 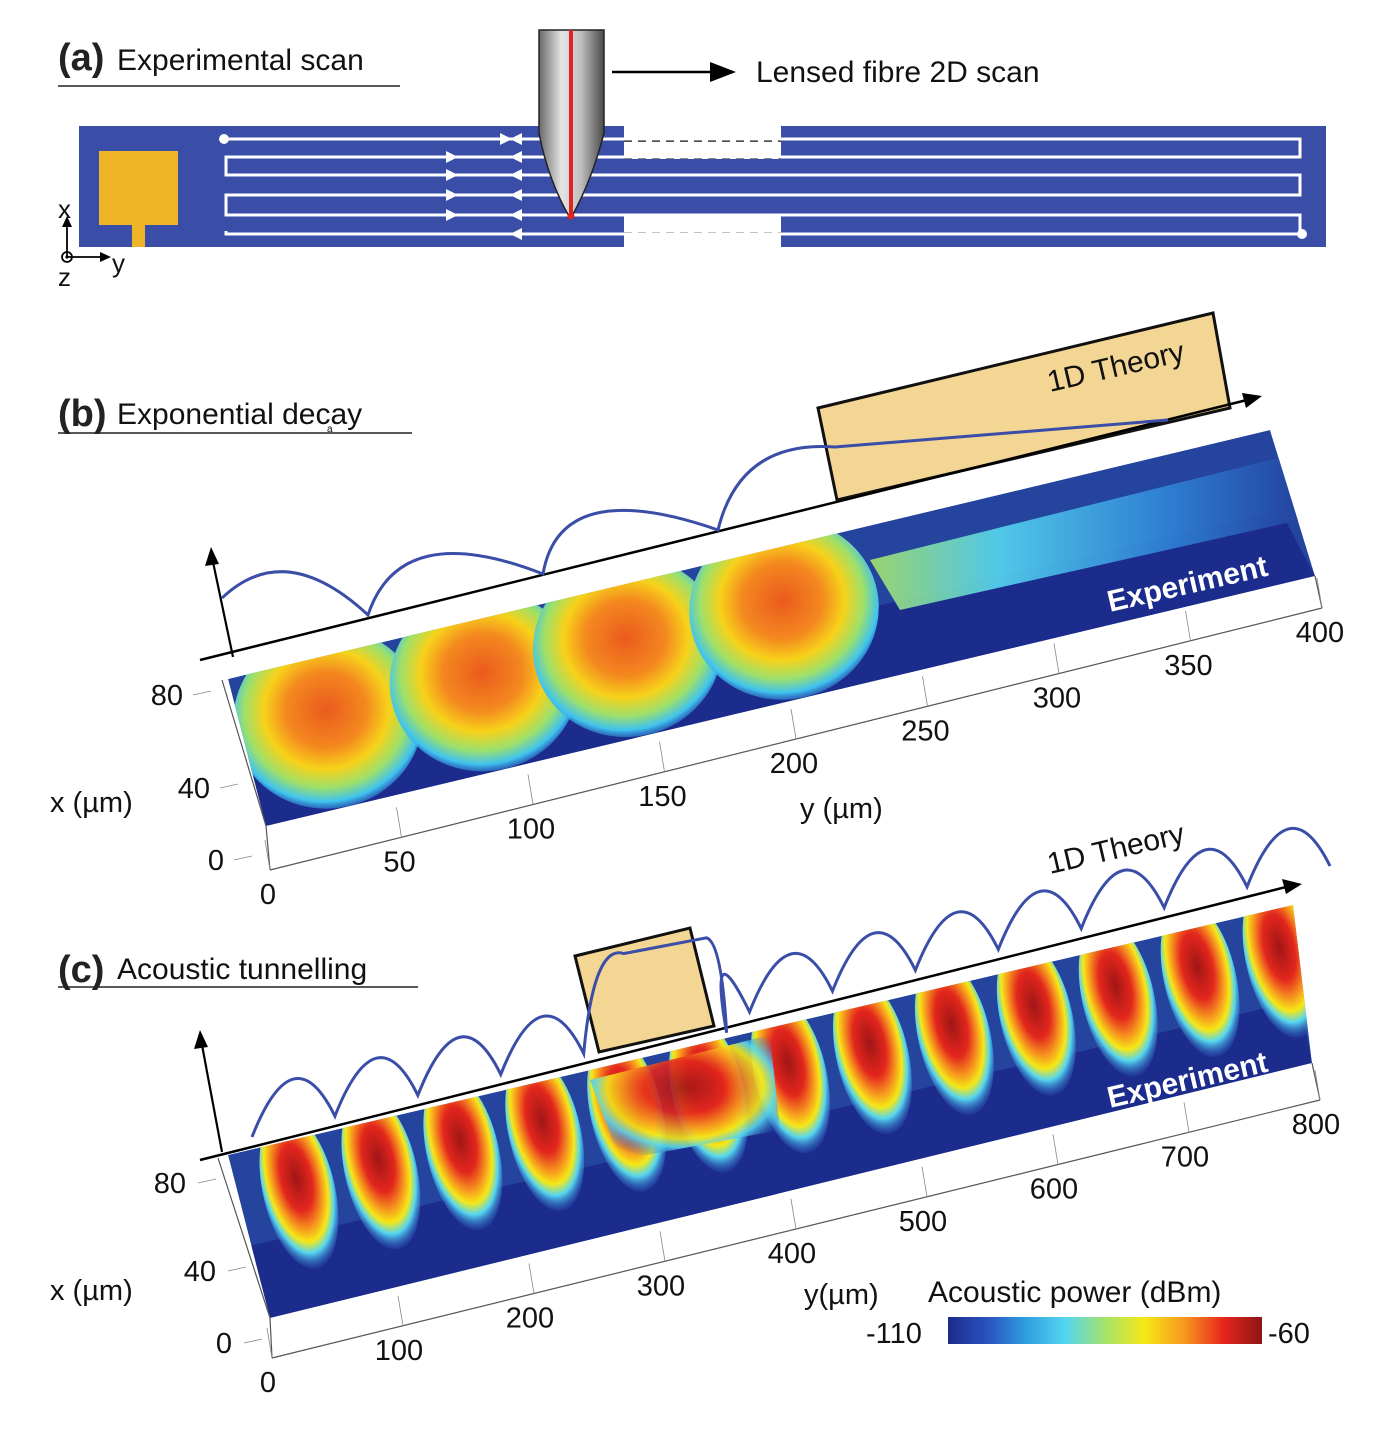 I want to click on y-tick-label-c: 100, so click(x=399, y=1351).